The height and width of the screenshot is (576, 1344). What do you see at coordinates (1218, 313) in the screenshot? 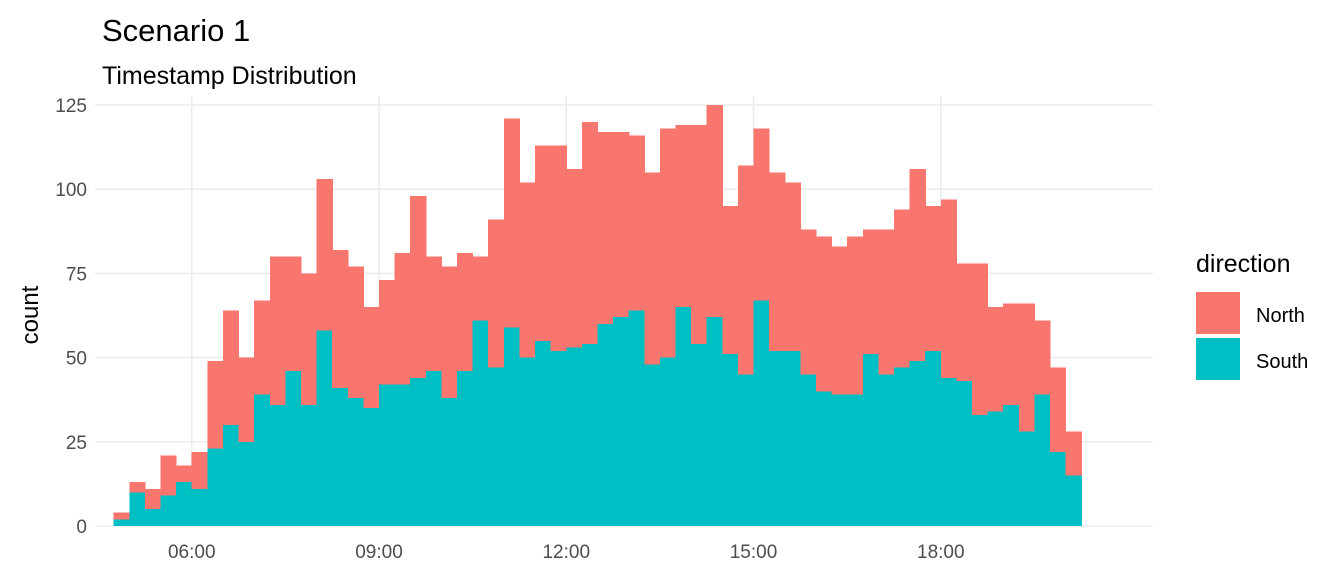
I see `legend-swatch-north` at bounding box center [1218, 313].